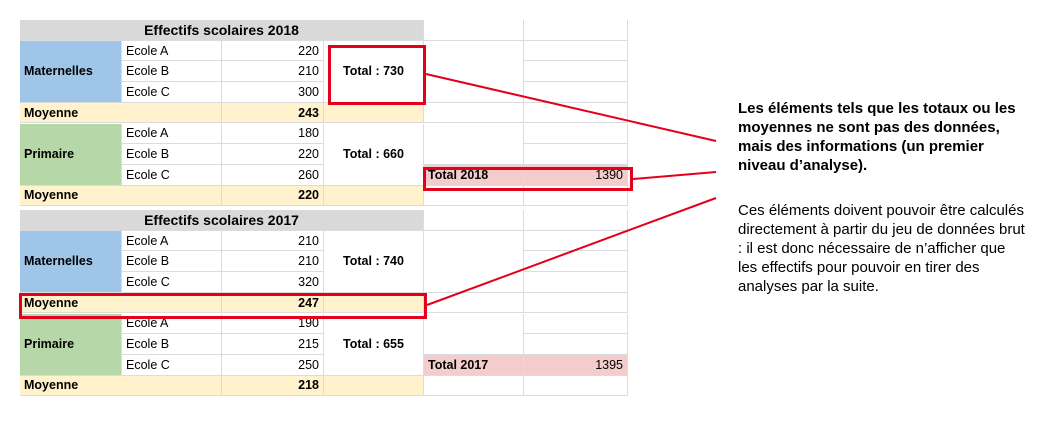 The width and height of the screenshot is (1037, 428). I want to click on enrollment-value: 215, so click(273, 344).